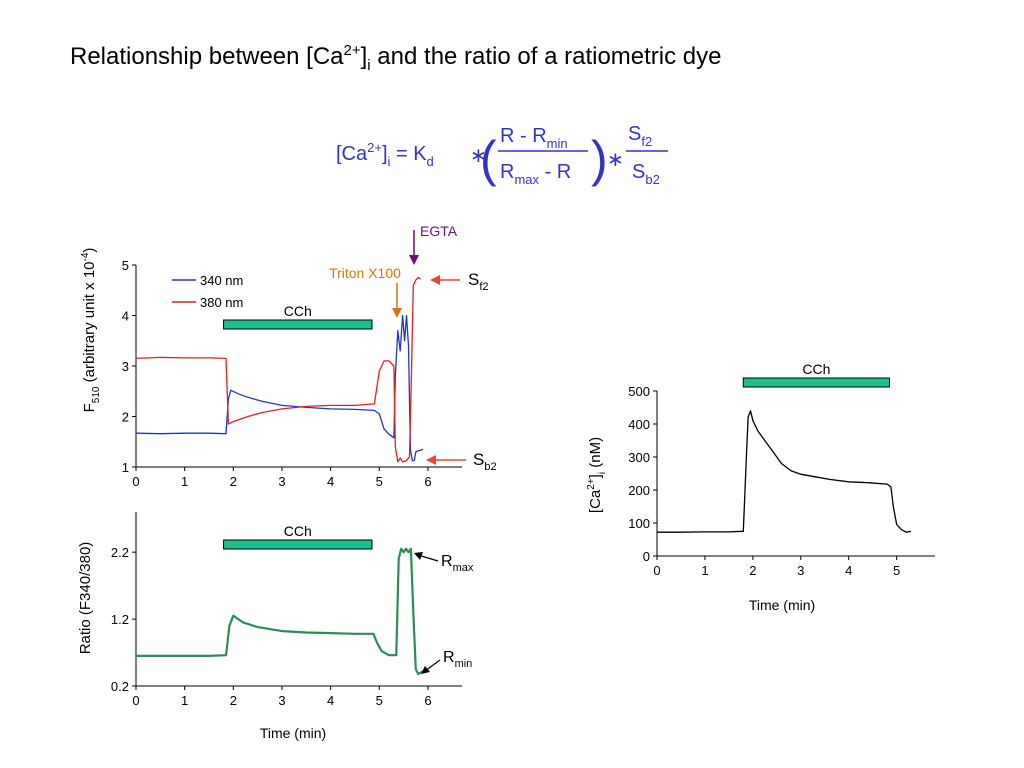  Describe the element at coordinates (125, 265) in the screenshot. I see `y-tick-label: 5` at that location.